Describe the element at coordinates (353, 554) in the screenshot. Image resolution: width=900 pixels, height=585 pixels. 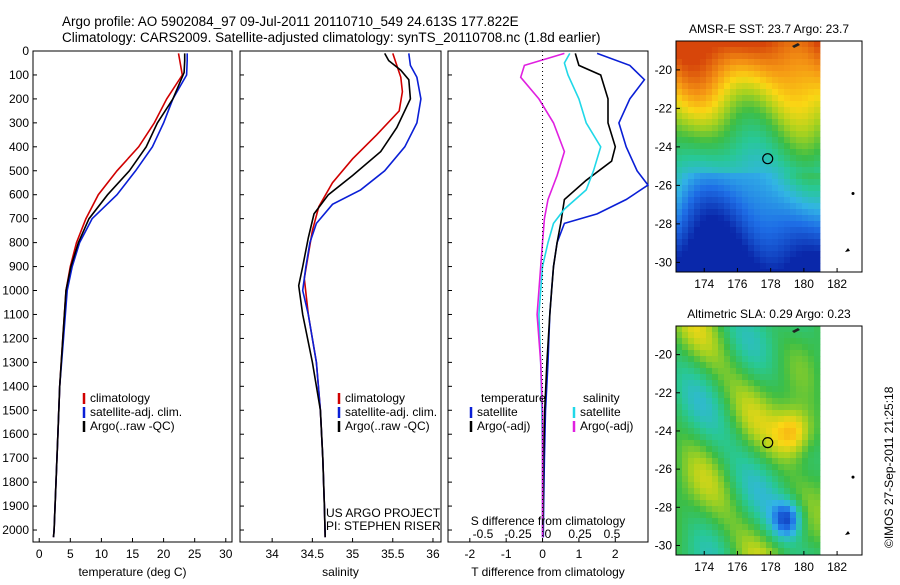
I see `x-tick-label: 35` at that location.